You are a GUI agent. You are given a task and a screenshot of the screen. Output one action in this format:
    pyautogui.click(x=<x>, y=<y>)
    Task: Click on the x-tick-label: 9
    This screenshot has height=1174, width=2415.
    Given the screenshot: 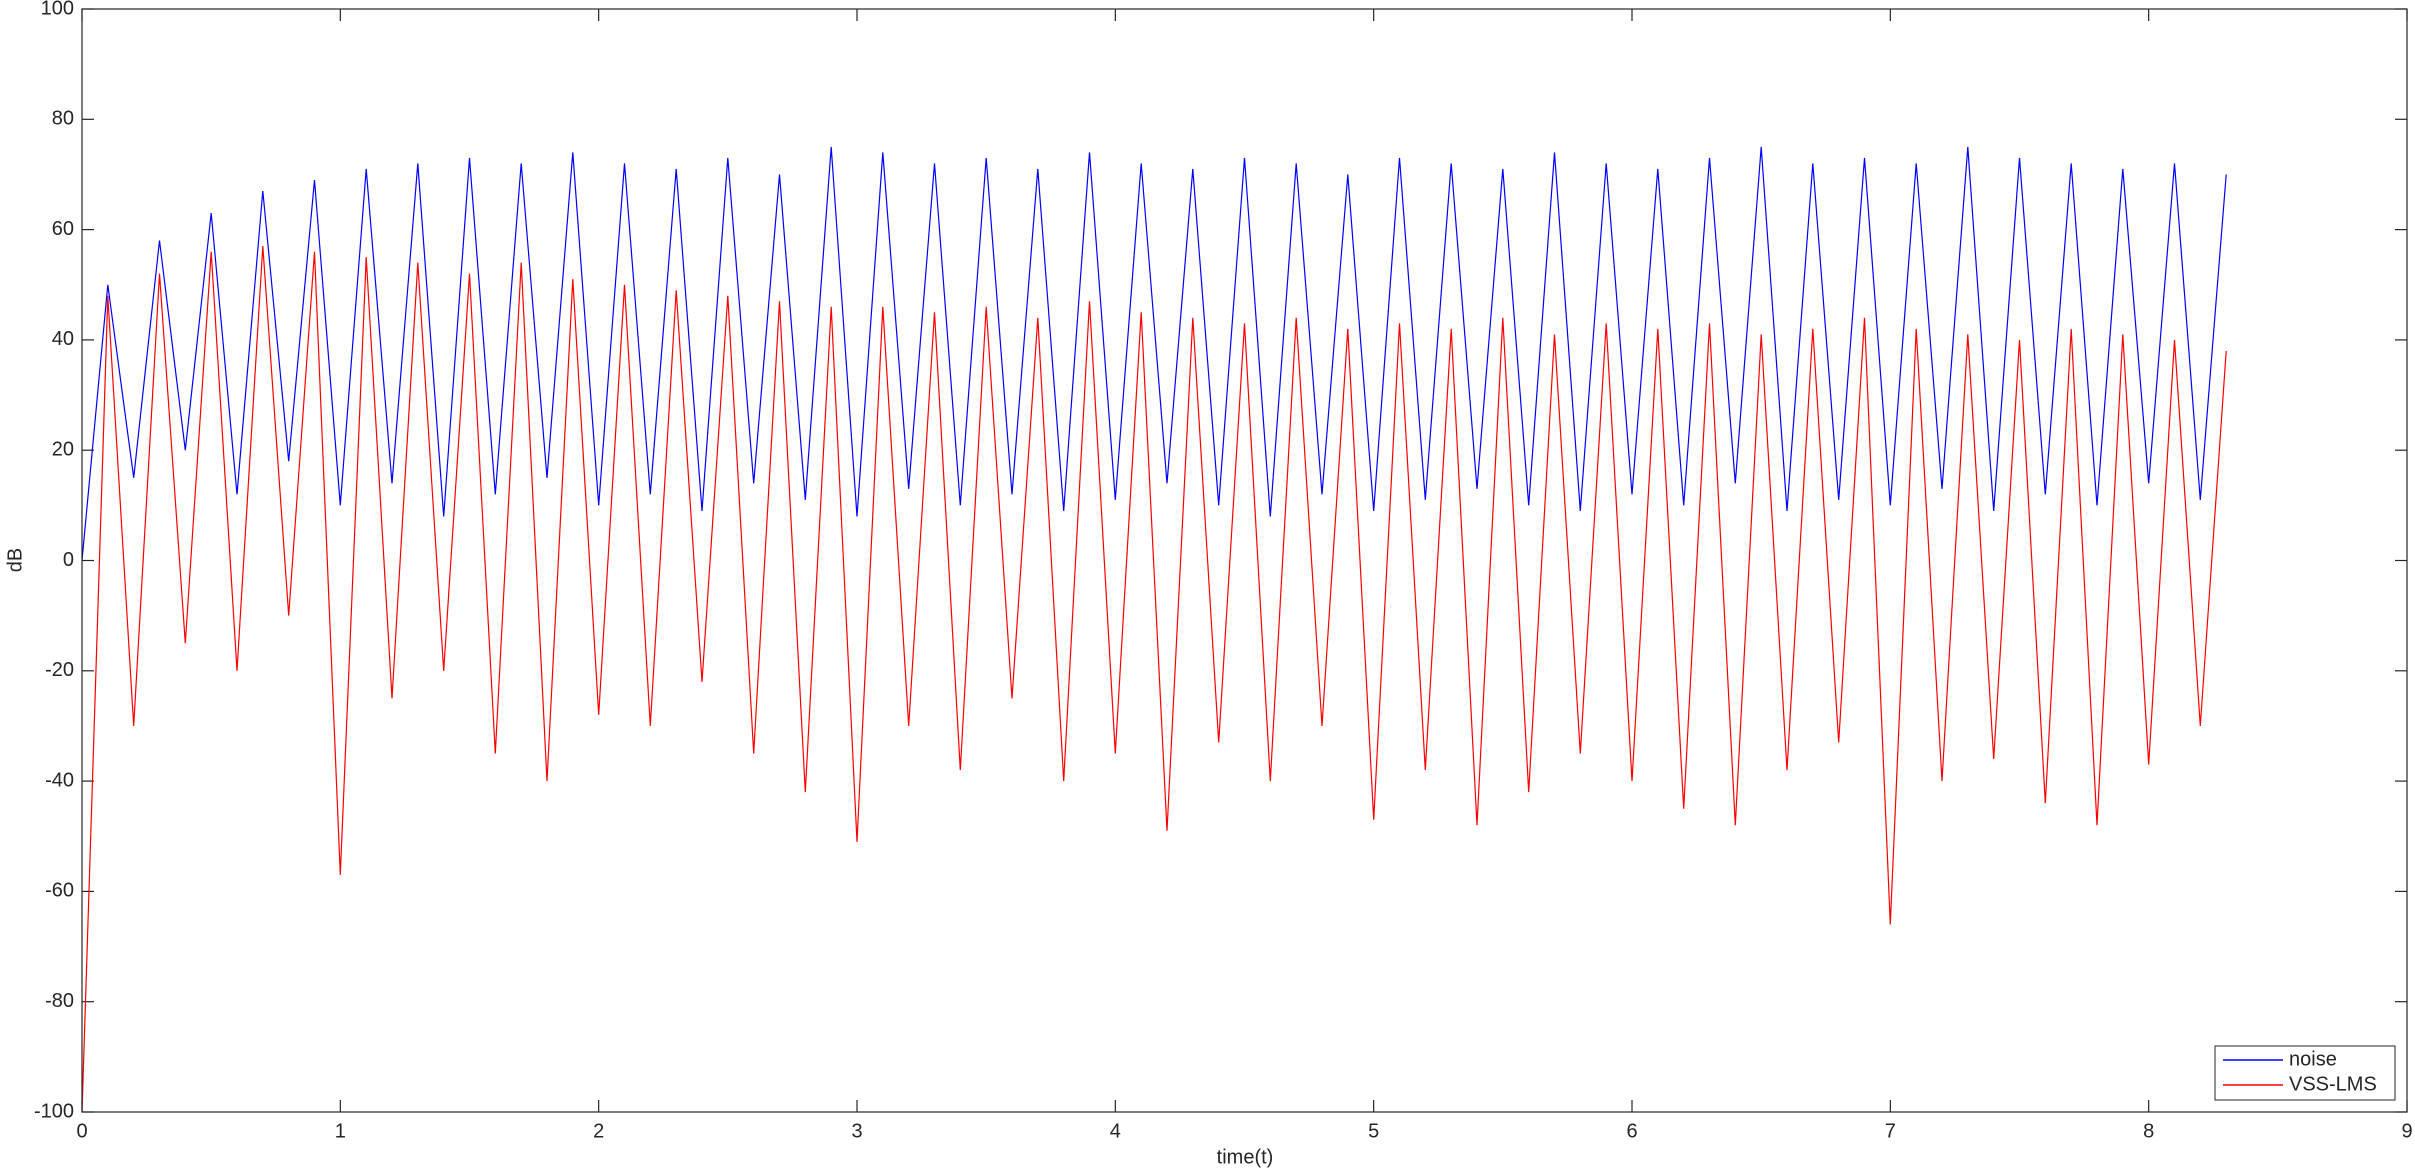 What is the action you would take?
    pyautogui.click(x=2406, y=1131)
    